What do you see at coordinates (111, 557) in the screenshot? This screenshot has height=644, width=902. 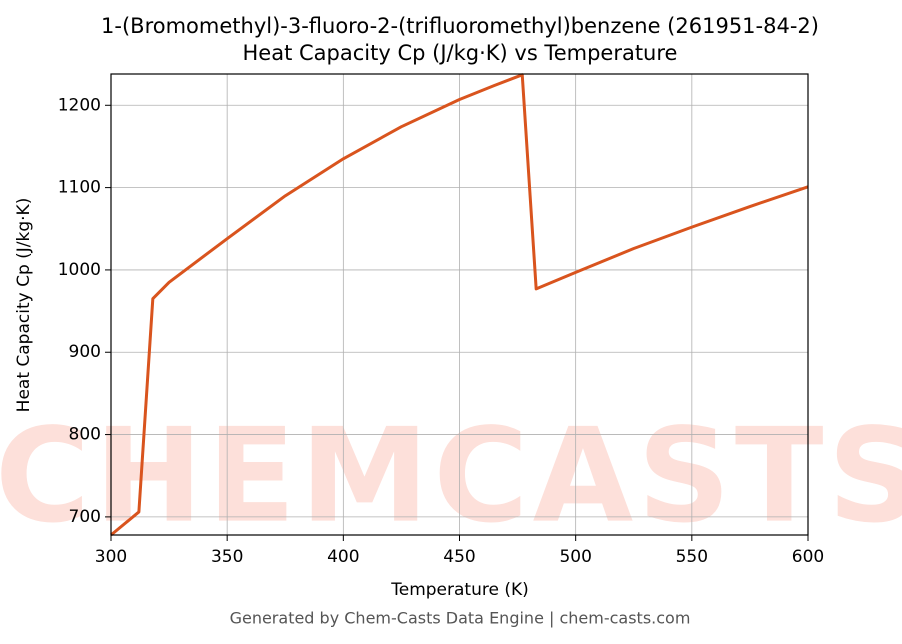 I see `x-tick-label: 300` at bounding box center [111, 557].